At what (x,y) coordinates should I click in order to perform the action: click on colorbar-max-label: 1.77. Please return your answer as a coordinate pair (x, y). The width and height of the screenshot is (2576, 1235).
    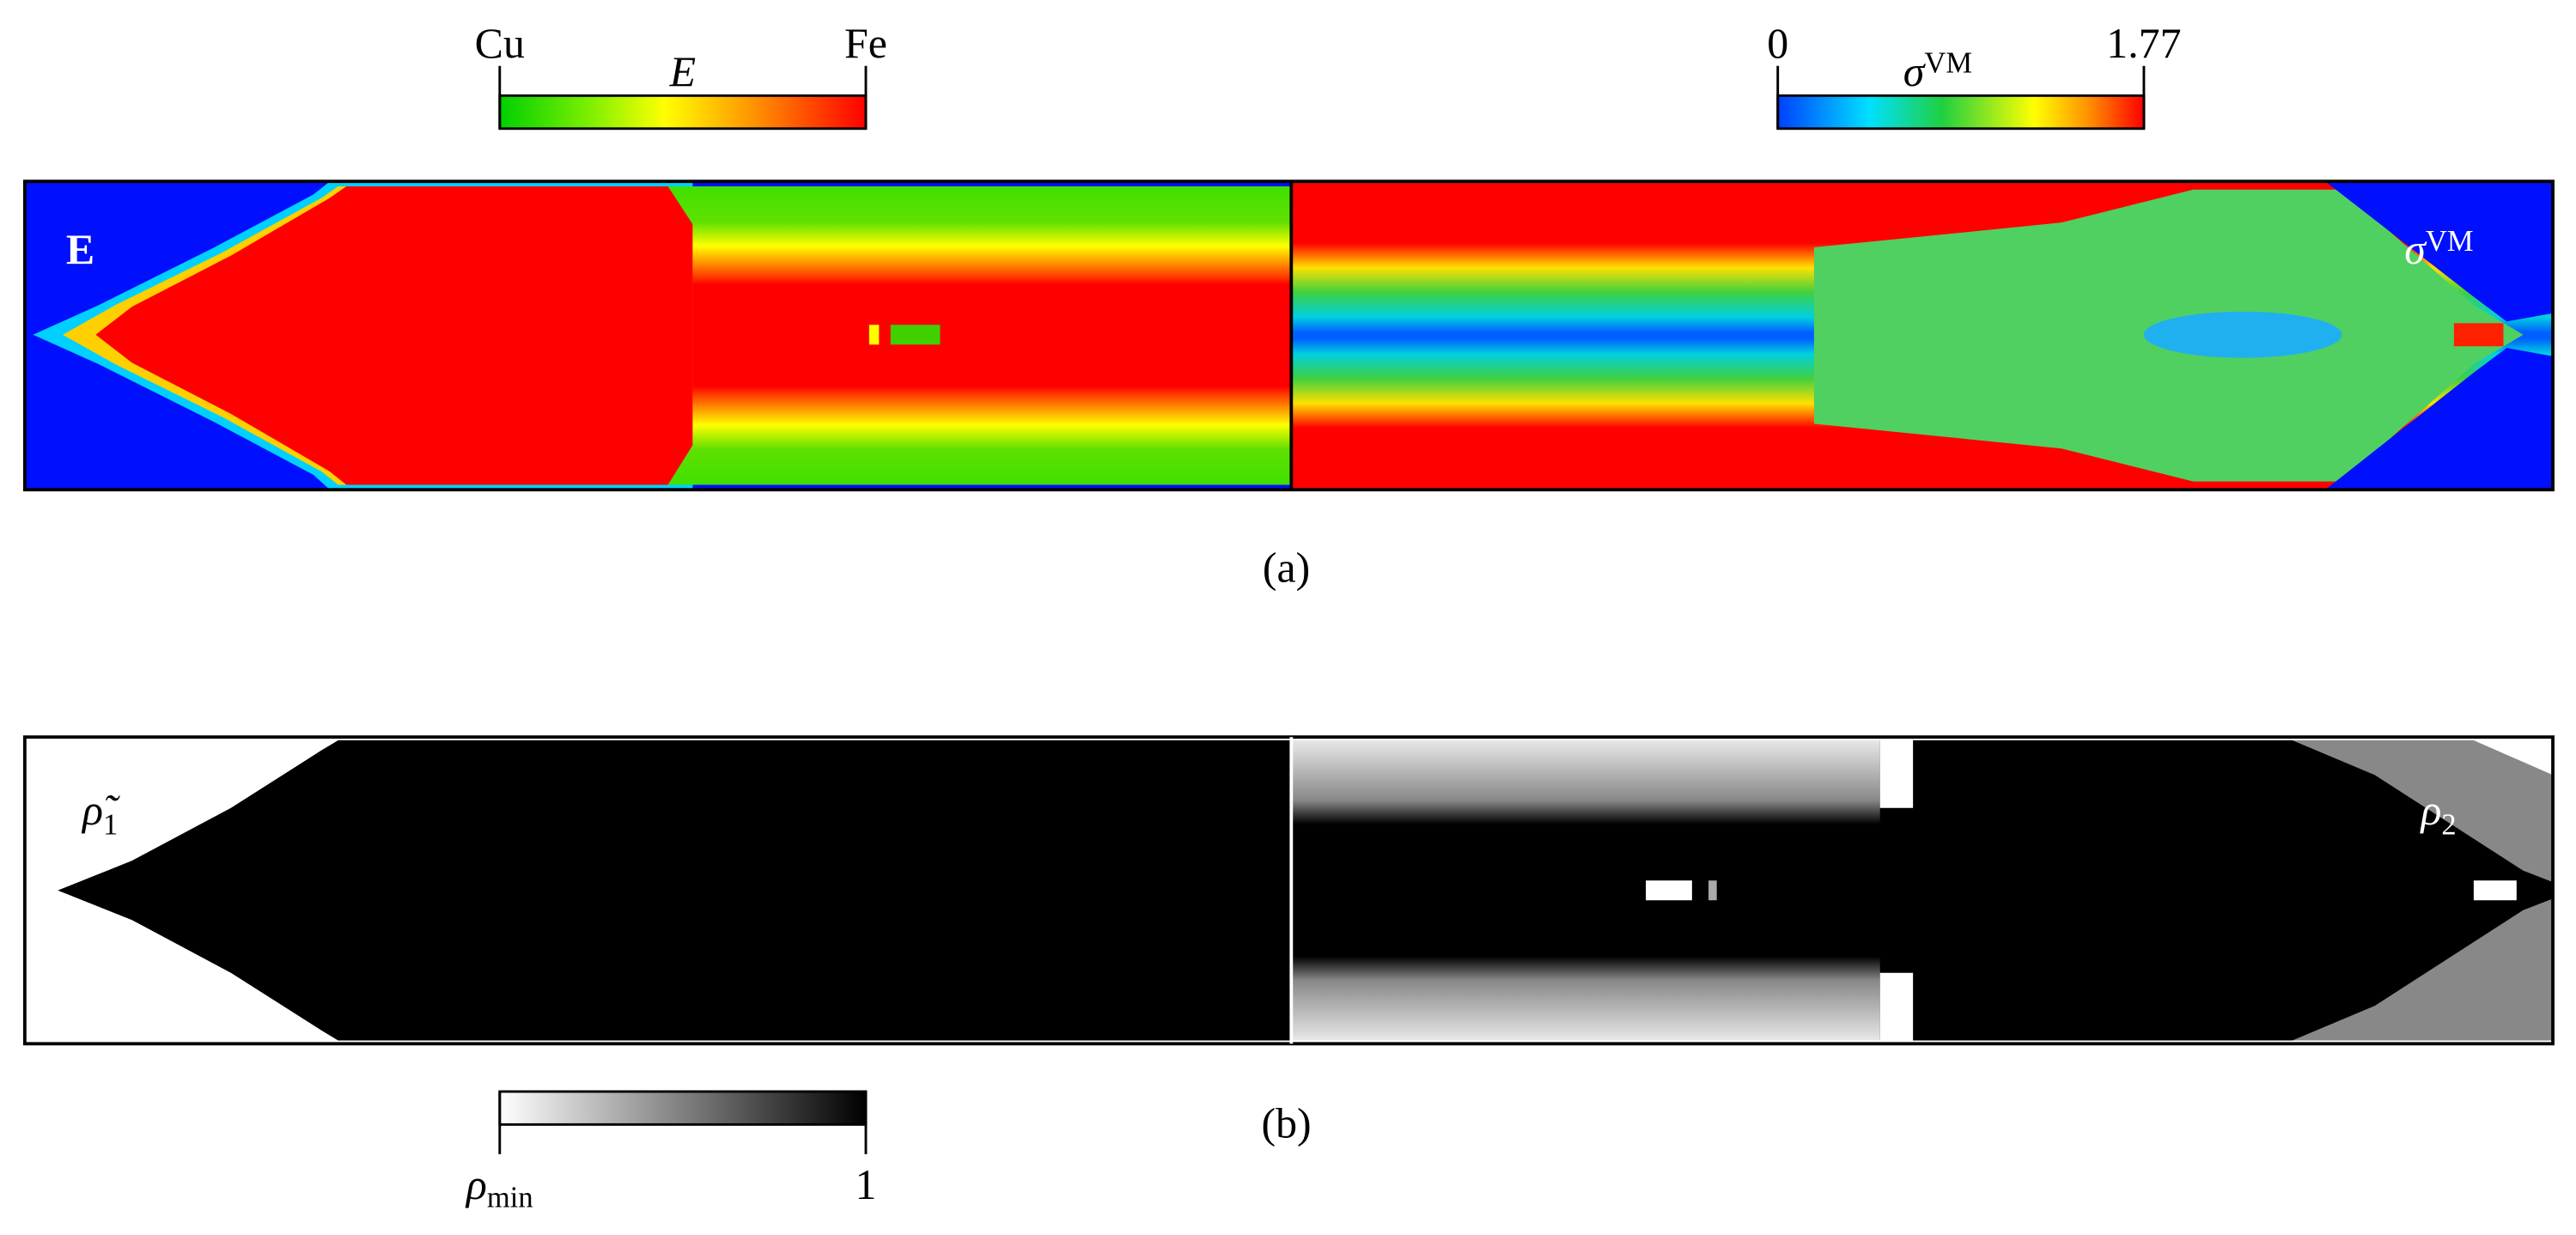
    Looking at the image, I should click on (2143, 43).